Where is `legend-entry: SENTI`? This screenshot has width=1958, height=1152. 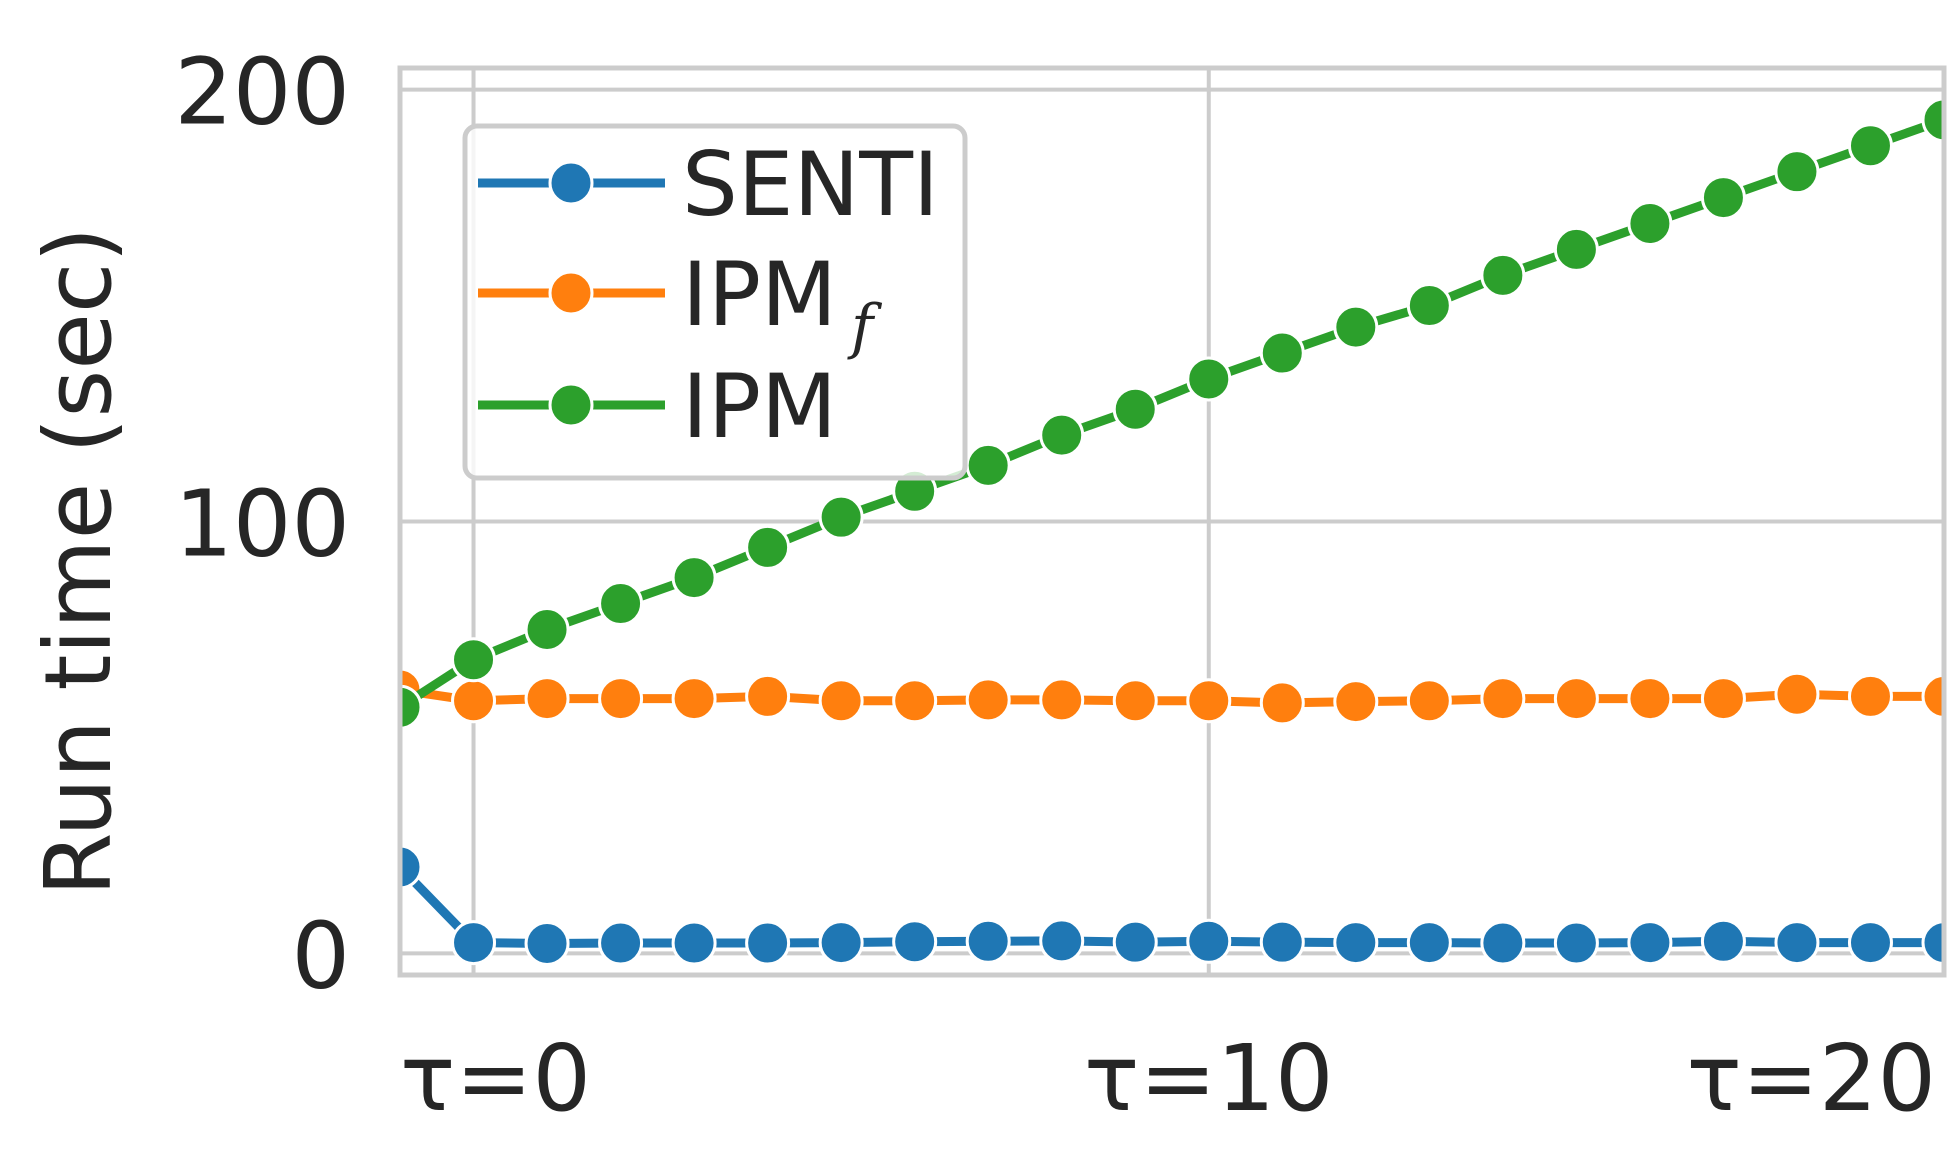 legend-entry: SENTI is located at coordinates (708, 184).